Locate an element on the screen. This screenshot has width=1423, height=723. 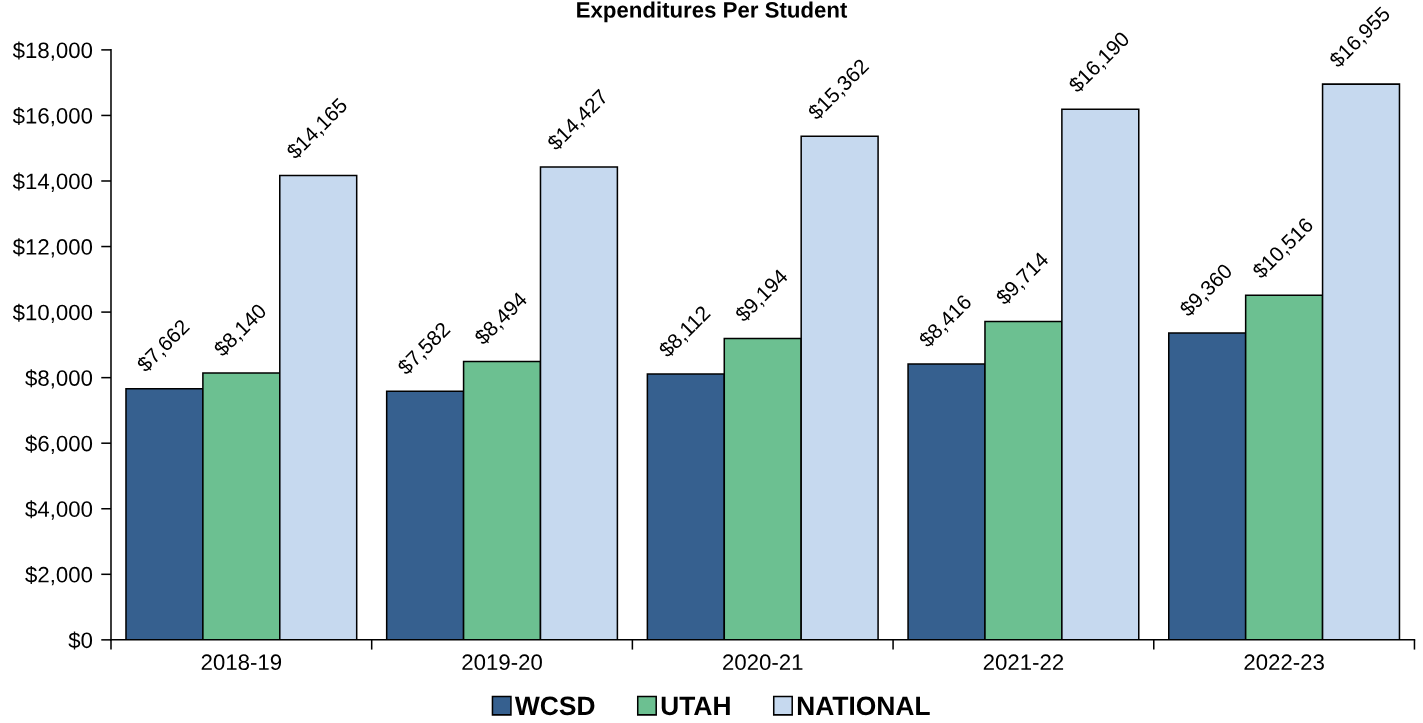
legend-label: NATIONAL is located at coordinates (863, 706).